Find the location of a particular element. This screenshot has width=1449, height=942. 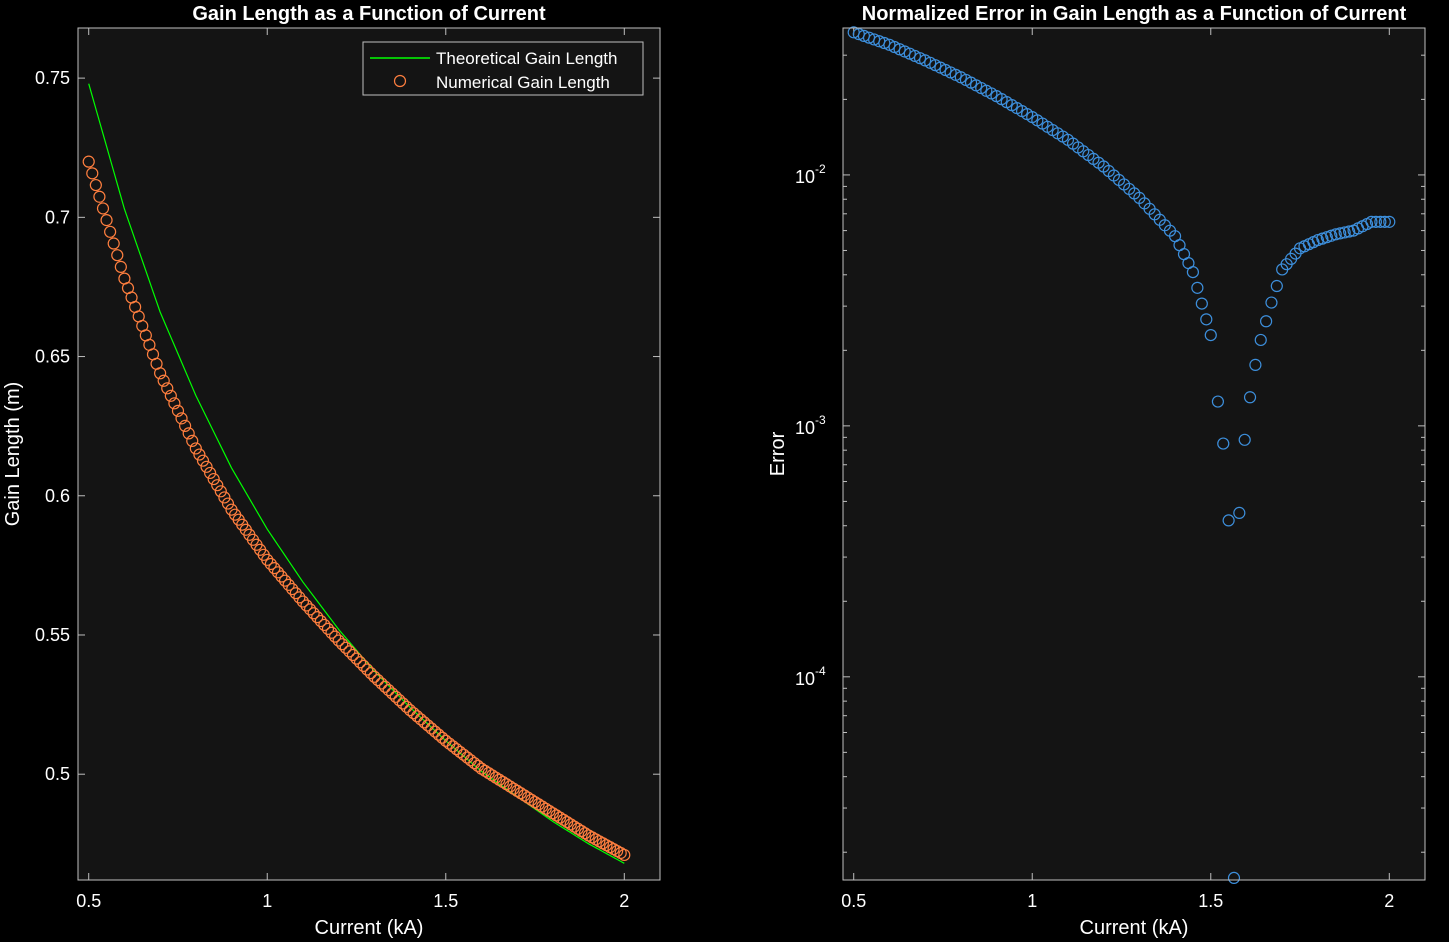

error-x-tick-label: 2 is located at coordinates (1389, 901).